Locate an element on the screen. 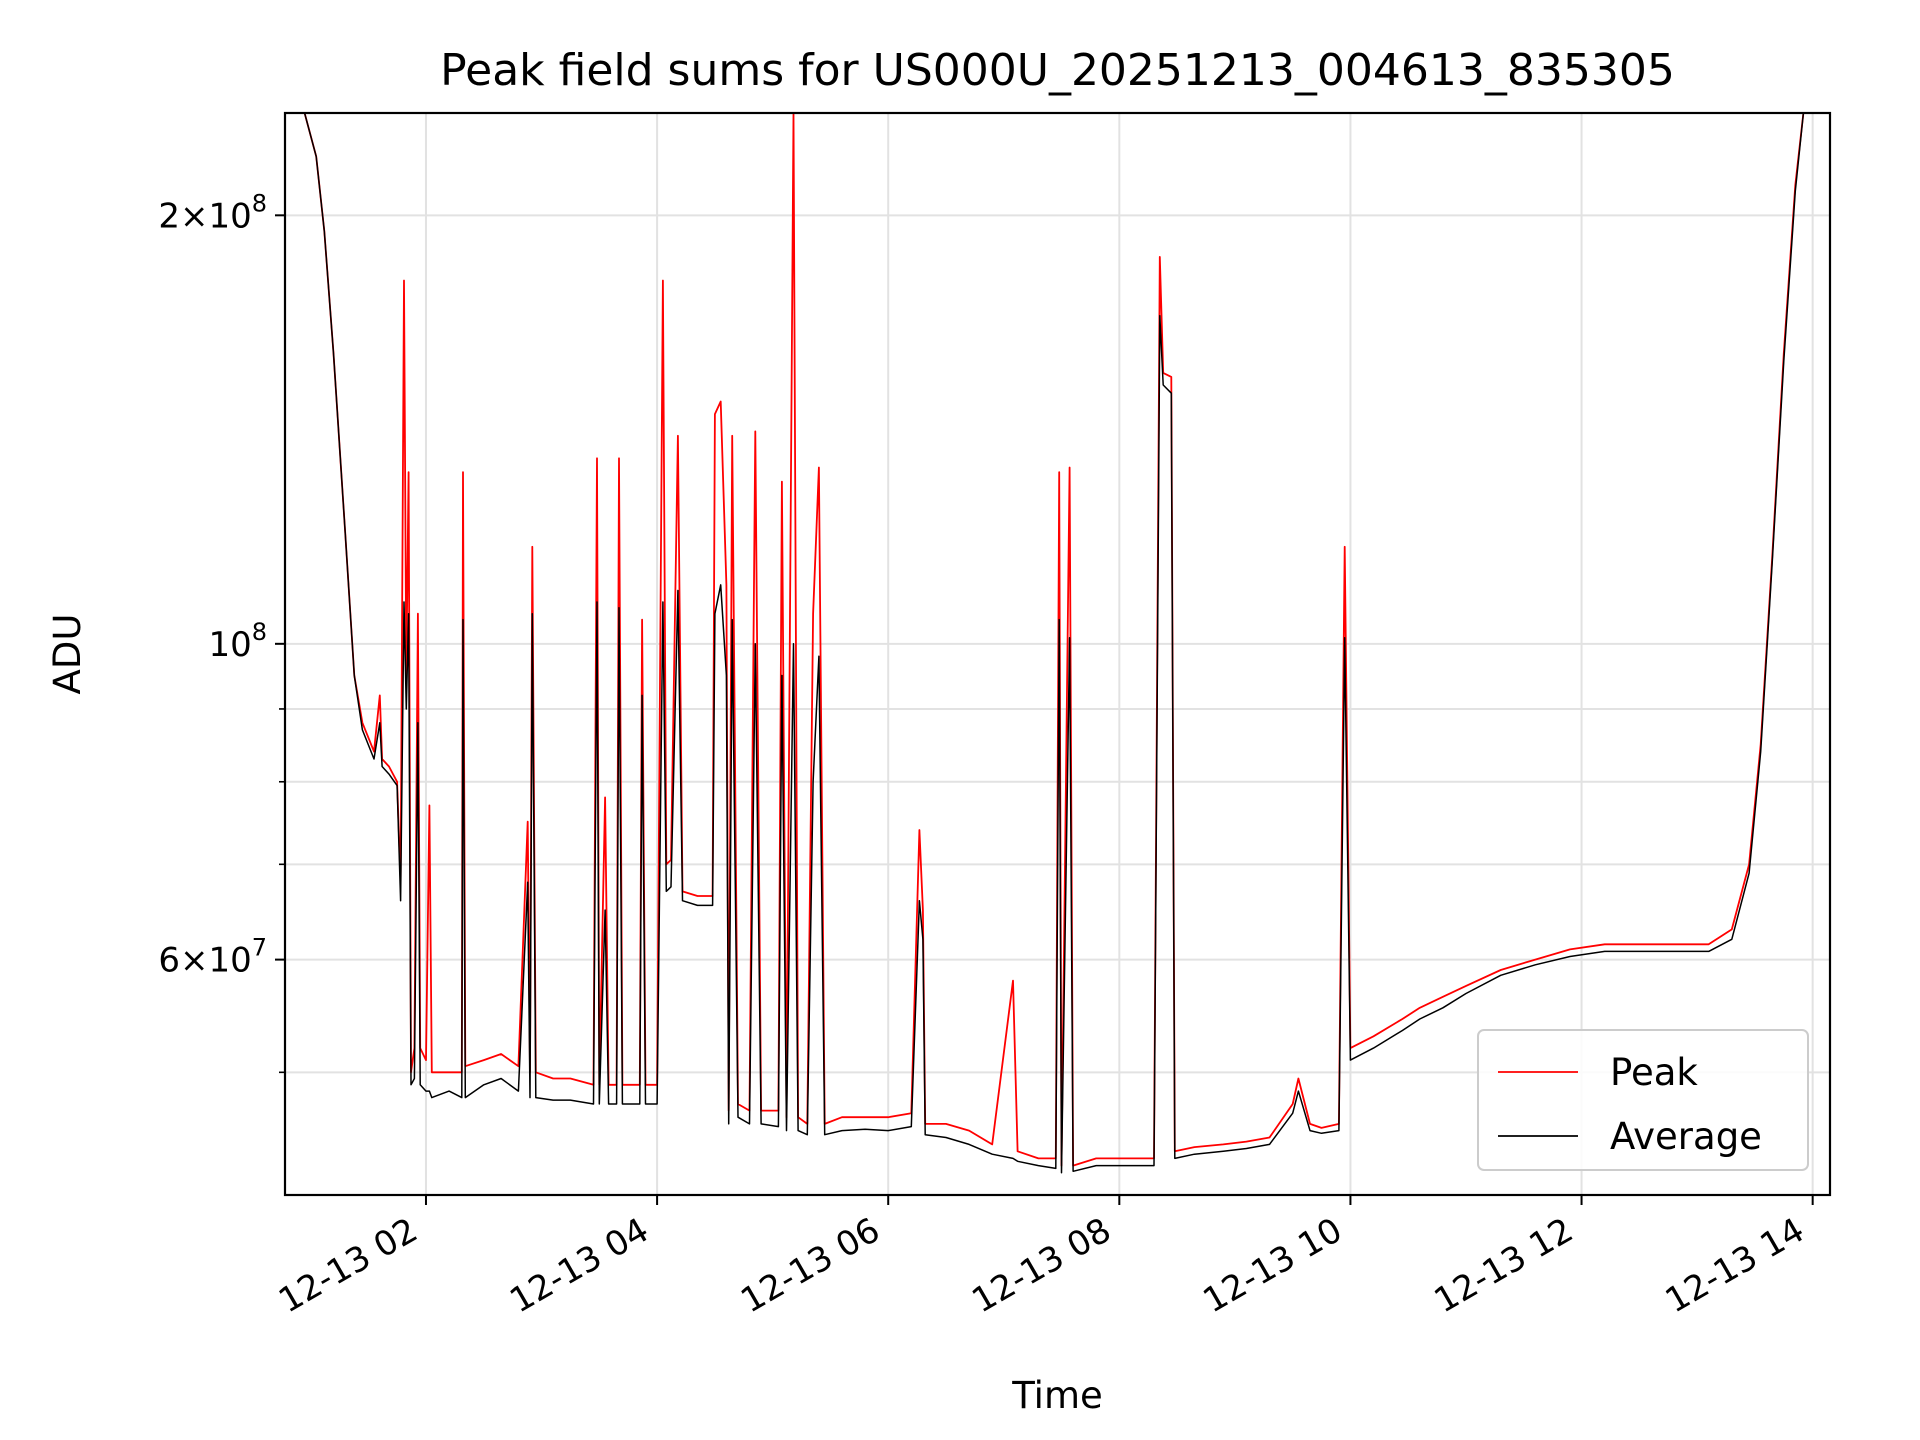 The height and width of the screenshot is (1440, 1920). legend-box is located at coordinates (1643, 1100).